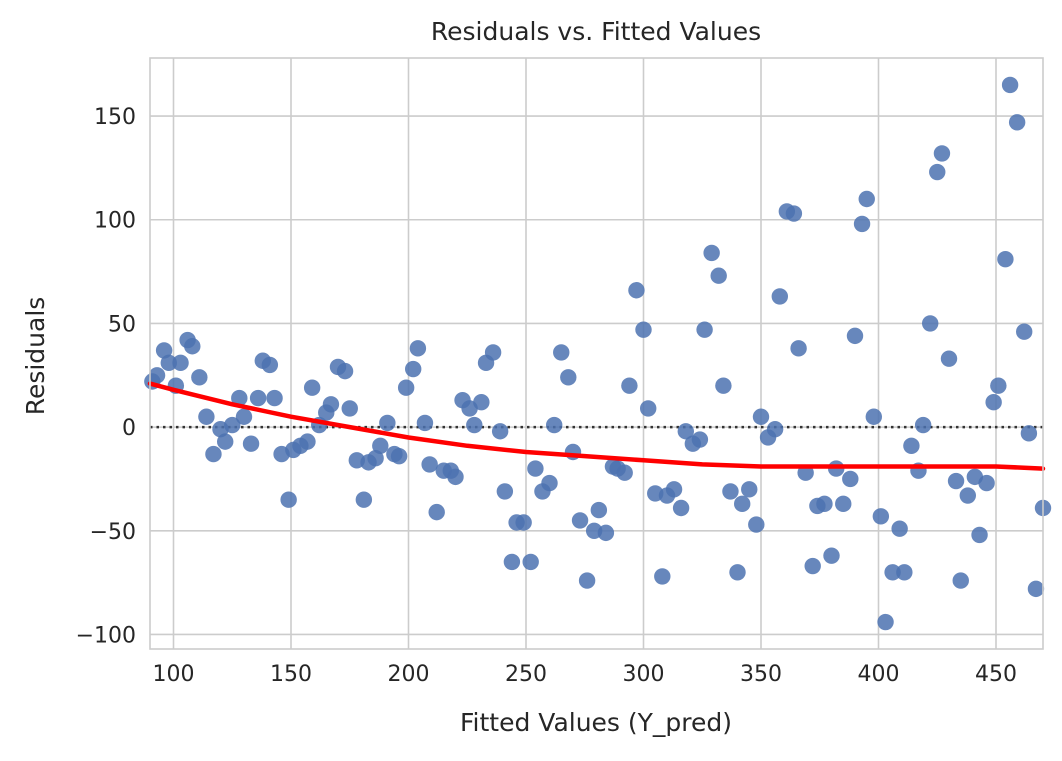 Image resolution: width=1062 pixels, height=761 pixels. I want to click on x-tick-label: 150, so click(291, 674).